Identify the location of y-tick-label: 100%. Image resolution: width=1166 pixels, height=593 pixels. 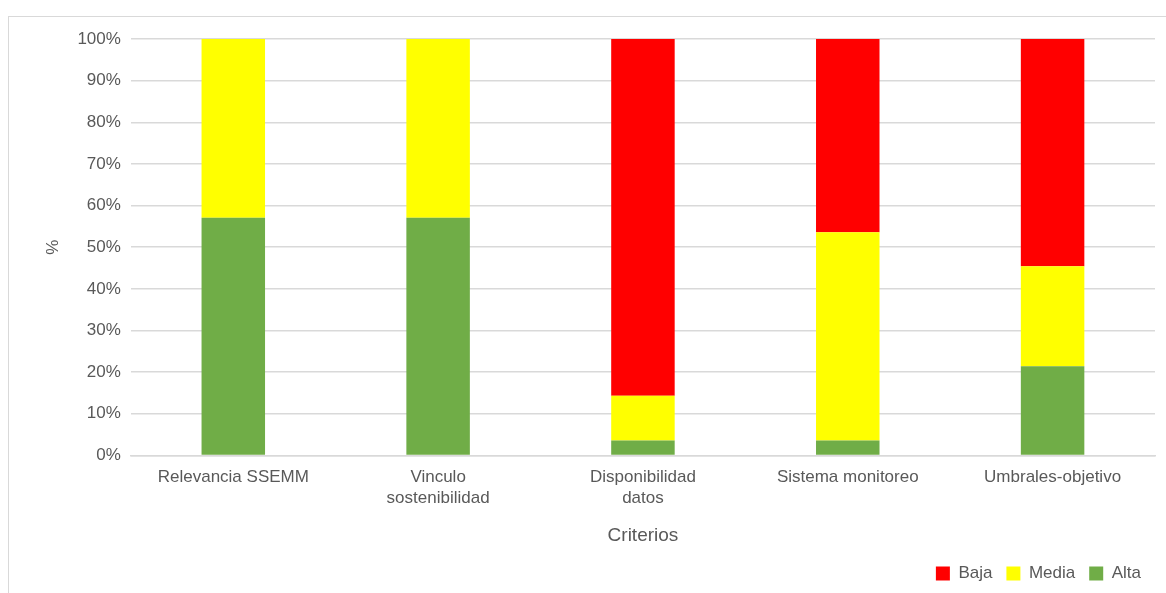
(99, 38).